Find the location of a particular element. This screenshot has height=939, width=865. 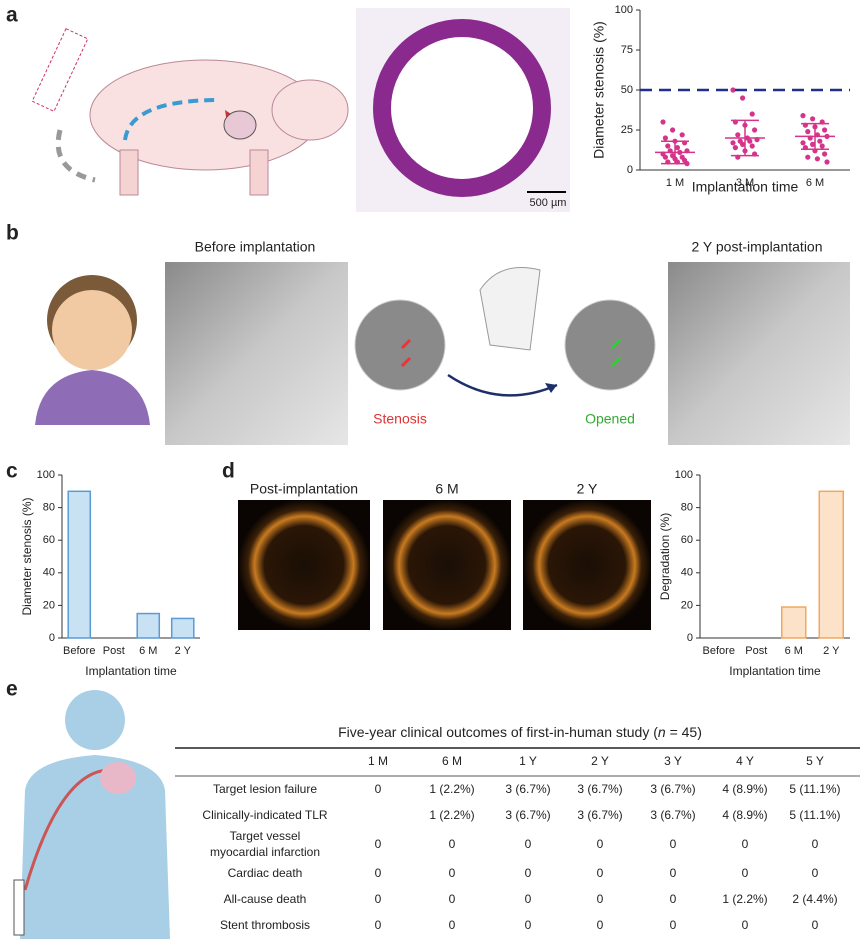

row-label: Stent thrombosis is located at coordinates (265, 925).